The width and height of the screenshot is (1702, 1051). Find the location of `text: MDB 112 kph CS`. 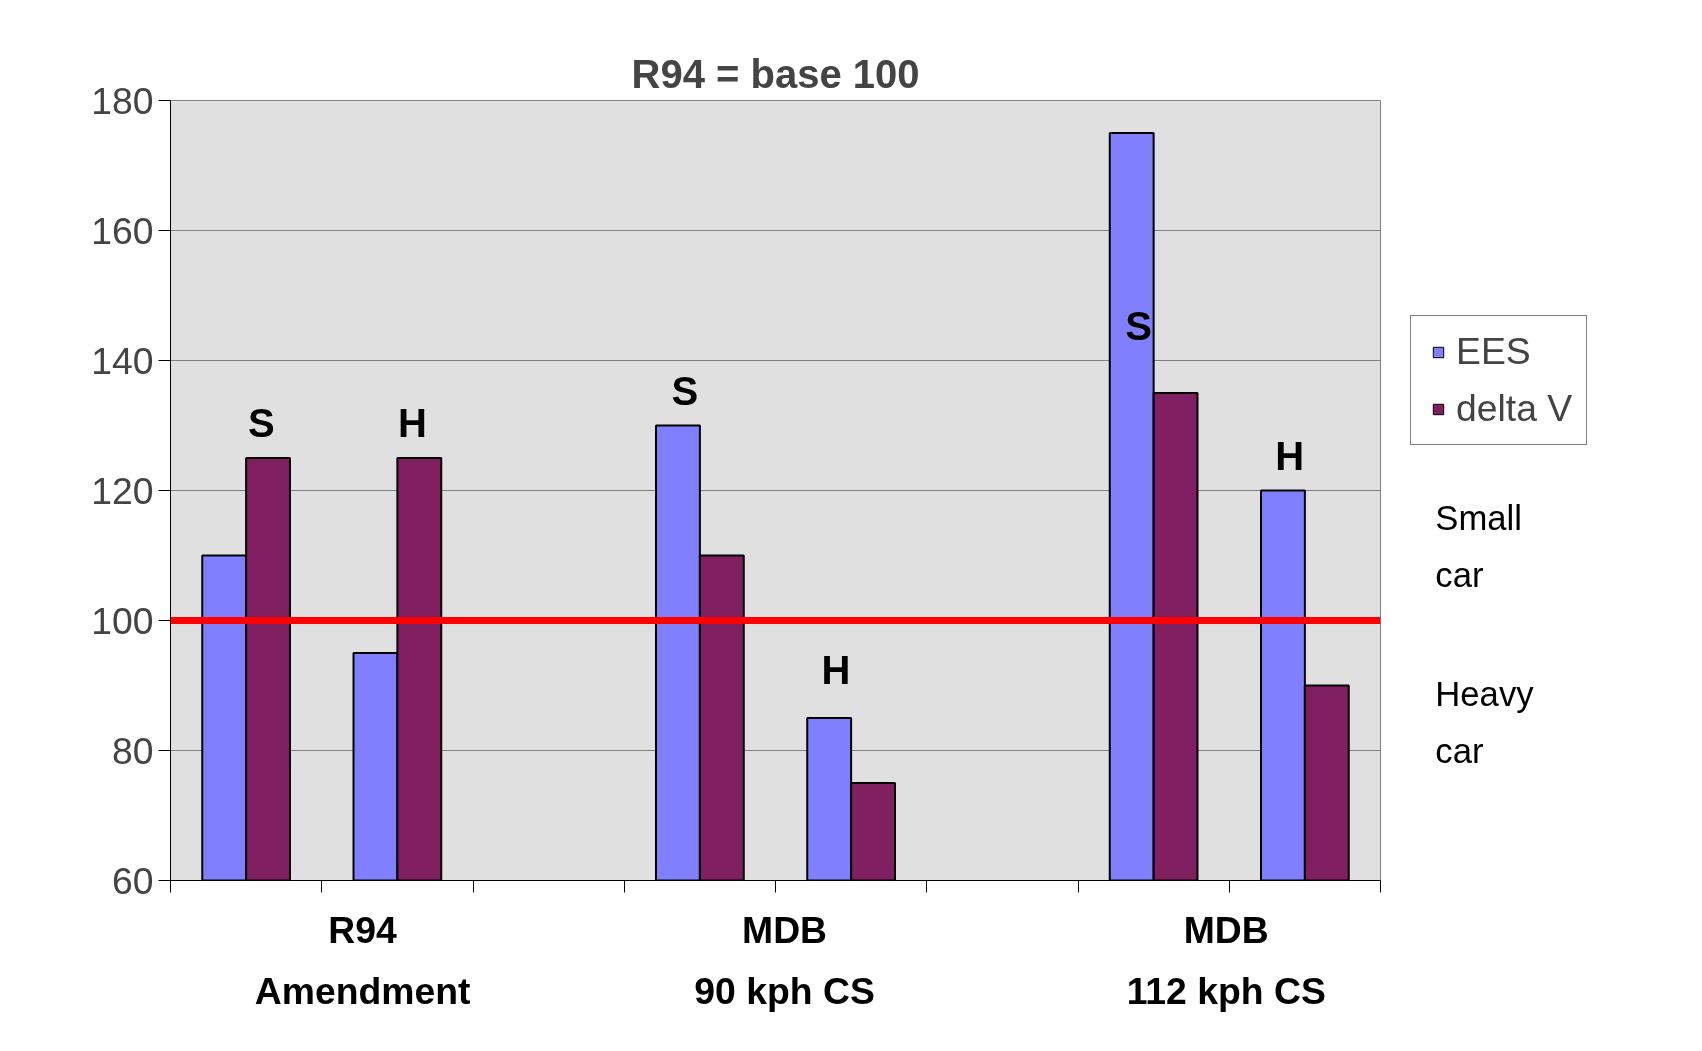

text: MDB 112 kph CS is located at coordinates (1226, 960).